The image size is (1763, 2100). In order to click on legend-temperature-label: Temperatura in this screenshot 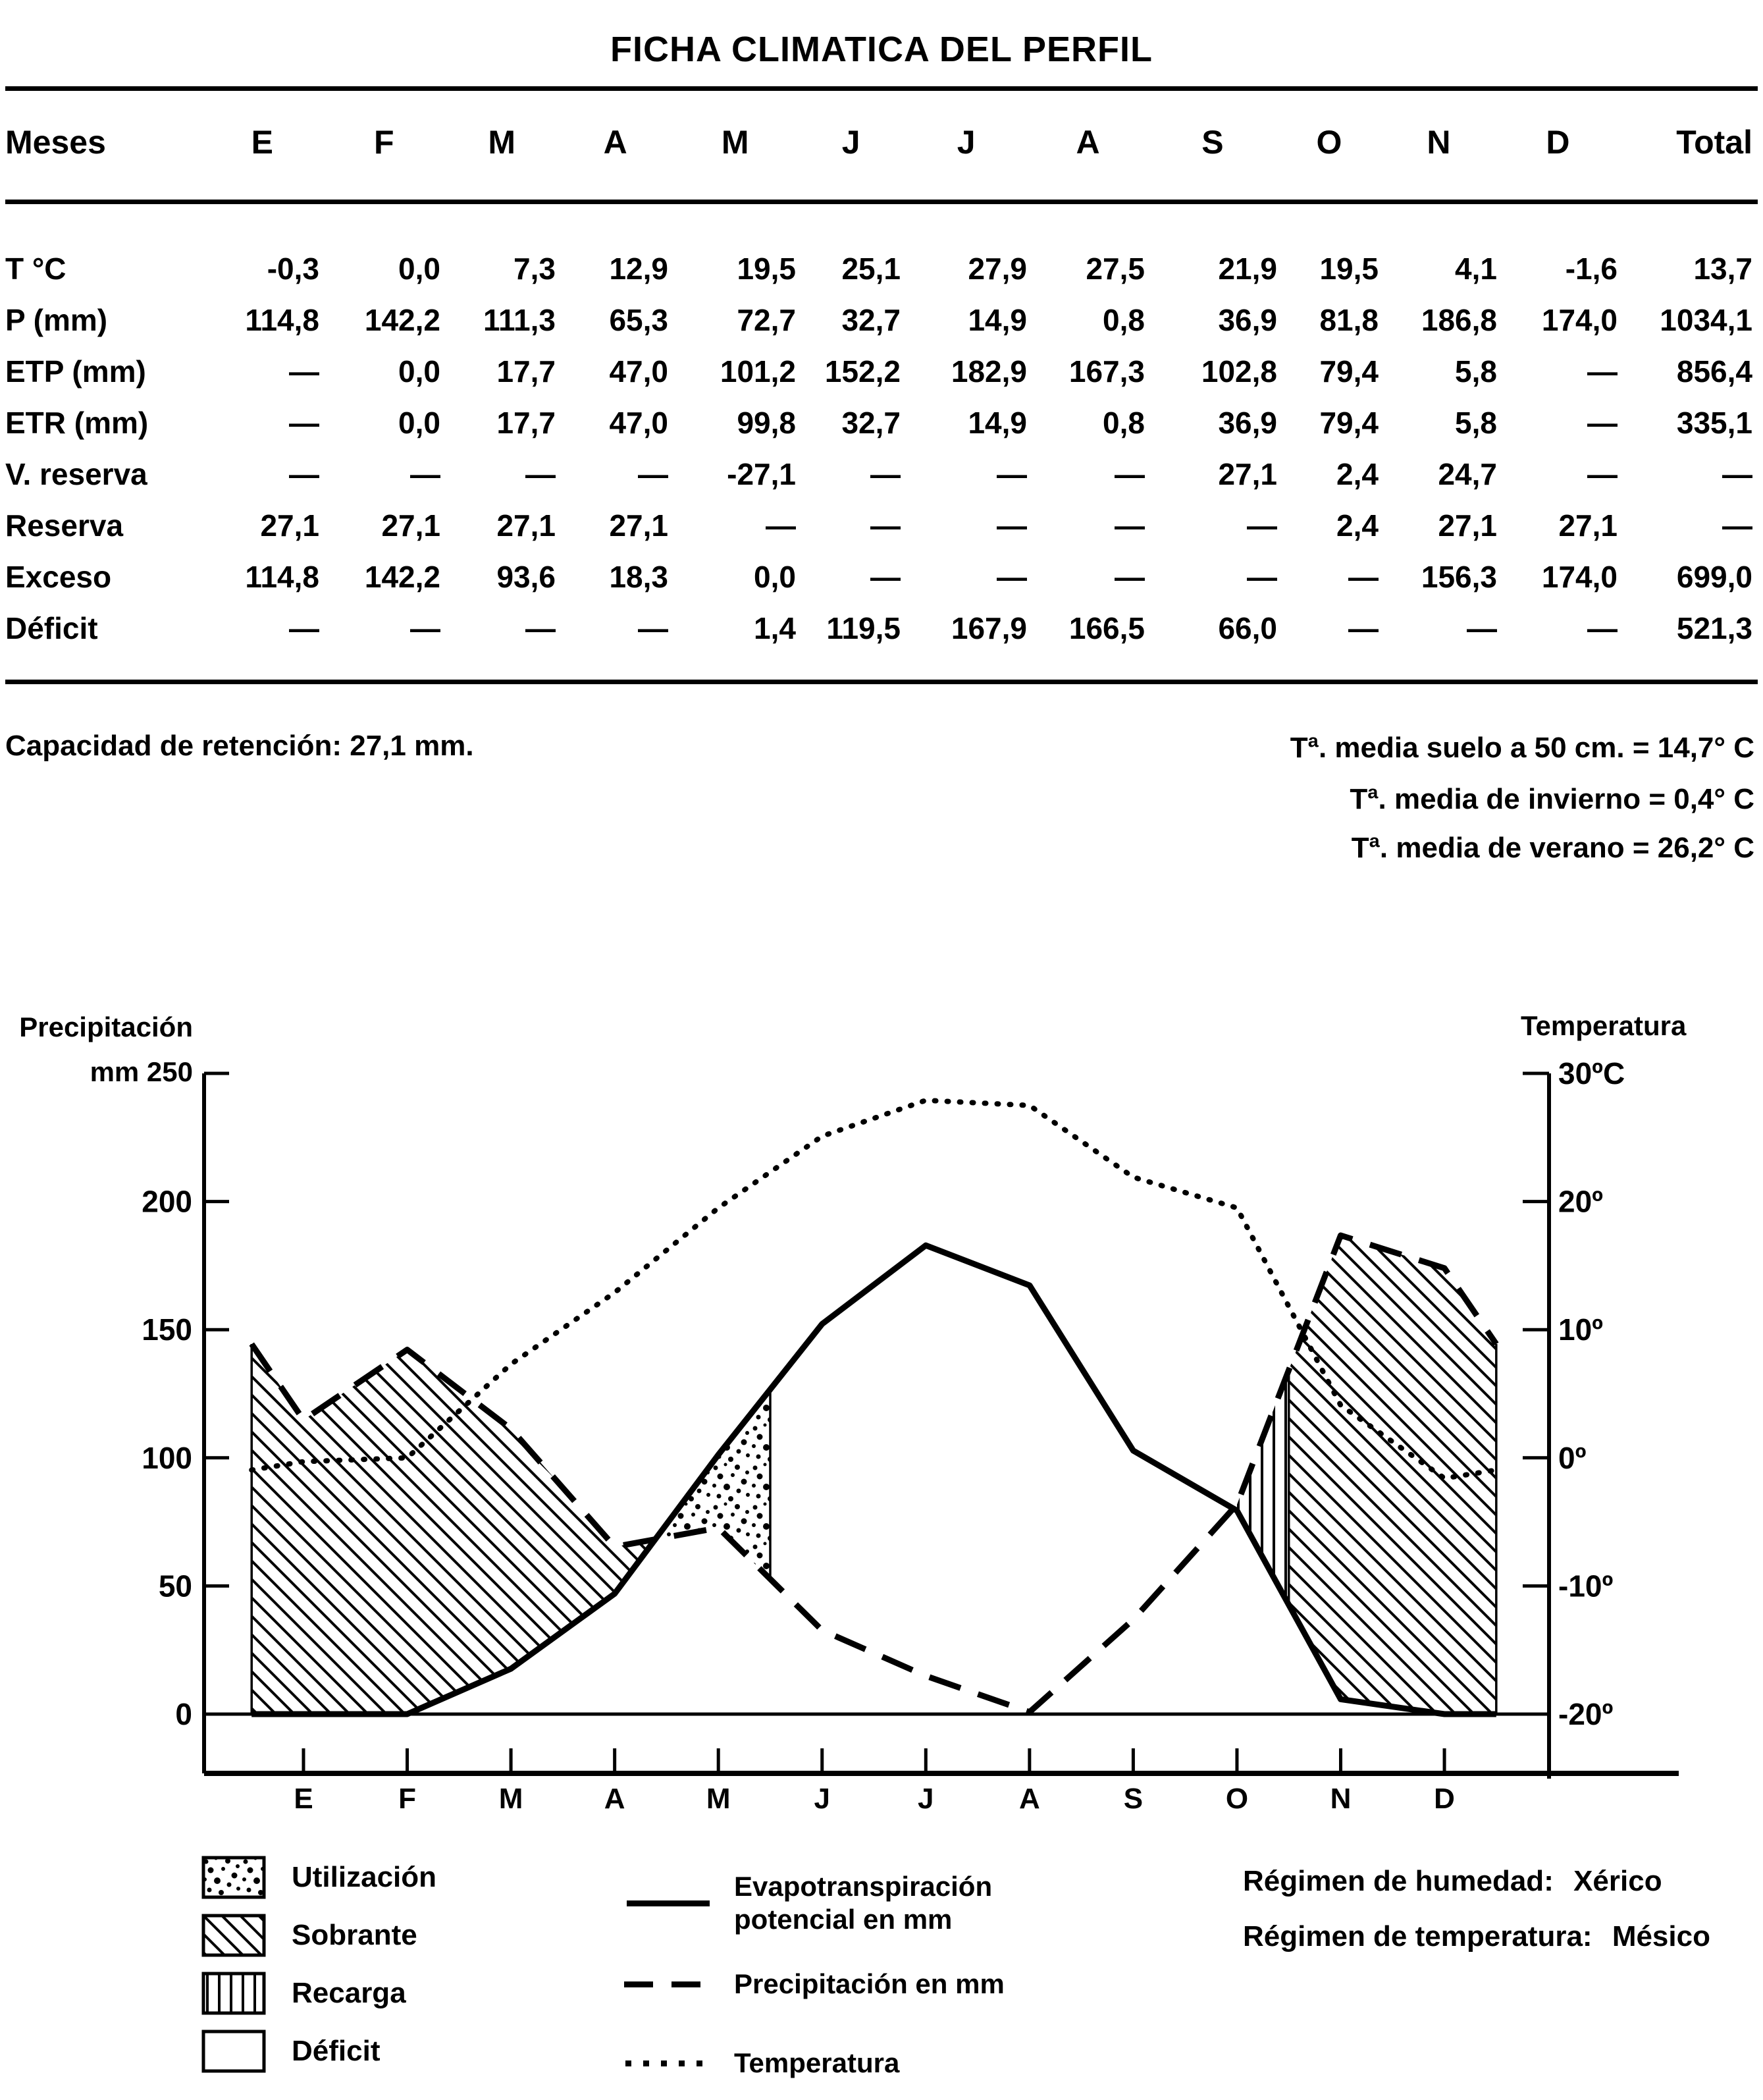, I will do `click(817, 2062)`.